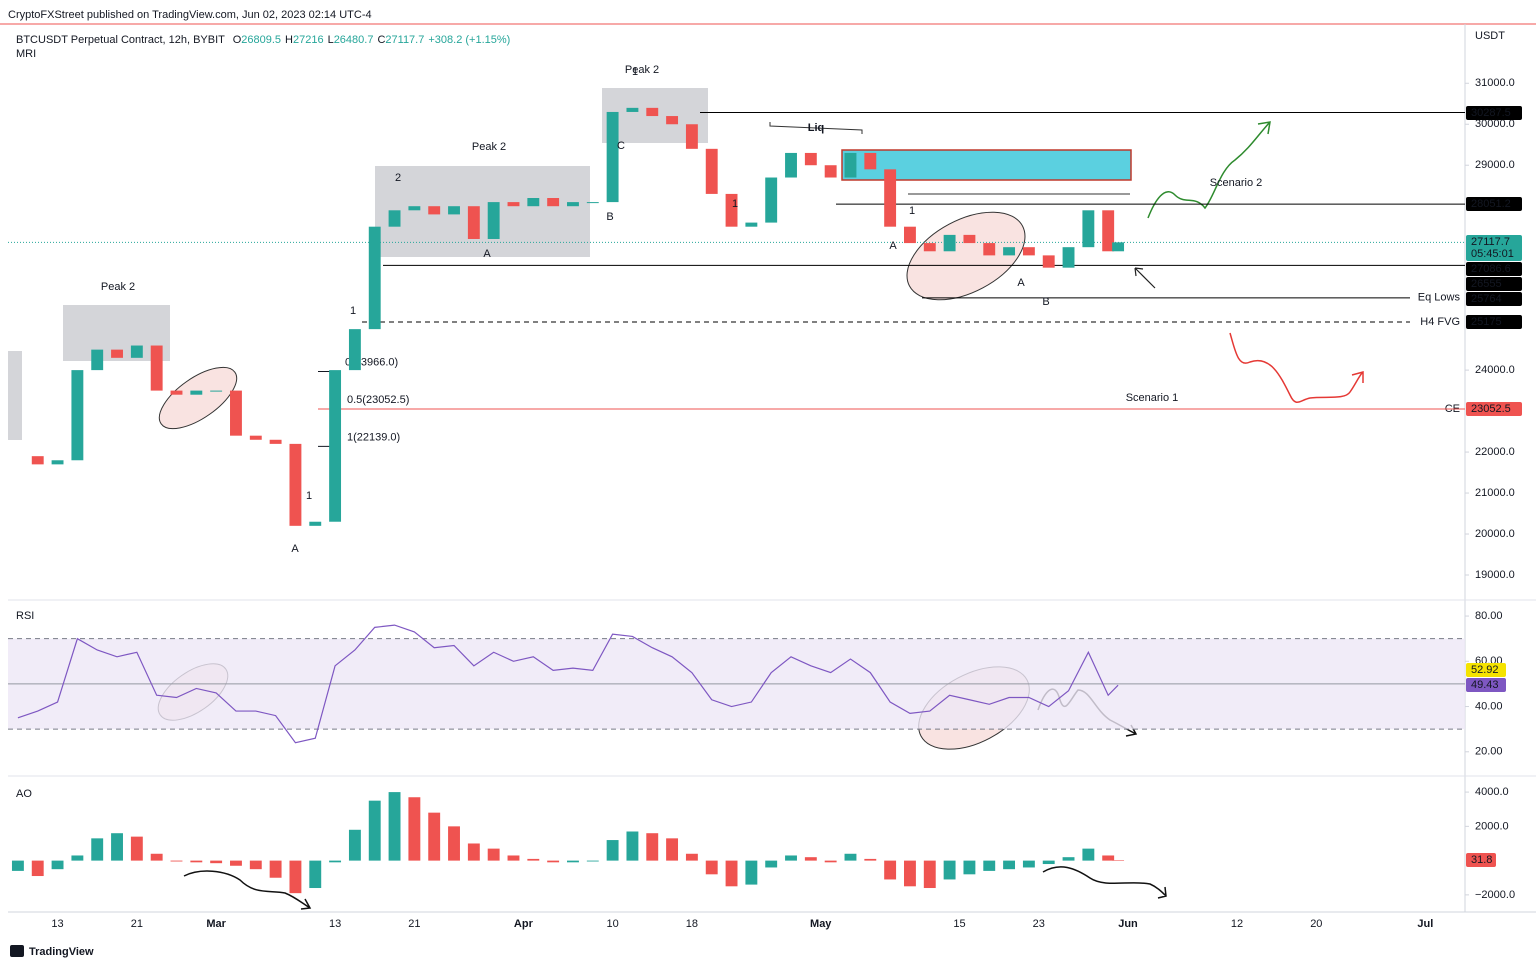 The height and width of the screenshot is (967, 1536). Describe the element at coordinates (15, 395) in the screenshot. I see `range-box` at that location.